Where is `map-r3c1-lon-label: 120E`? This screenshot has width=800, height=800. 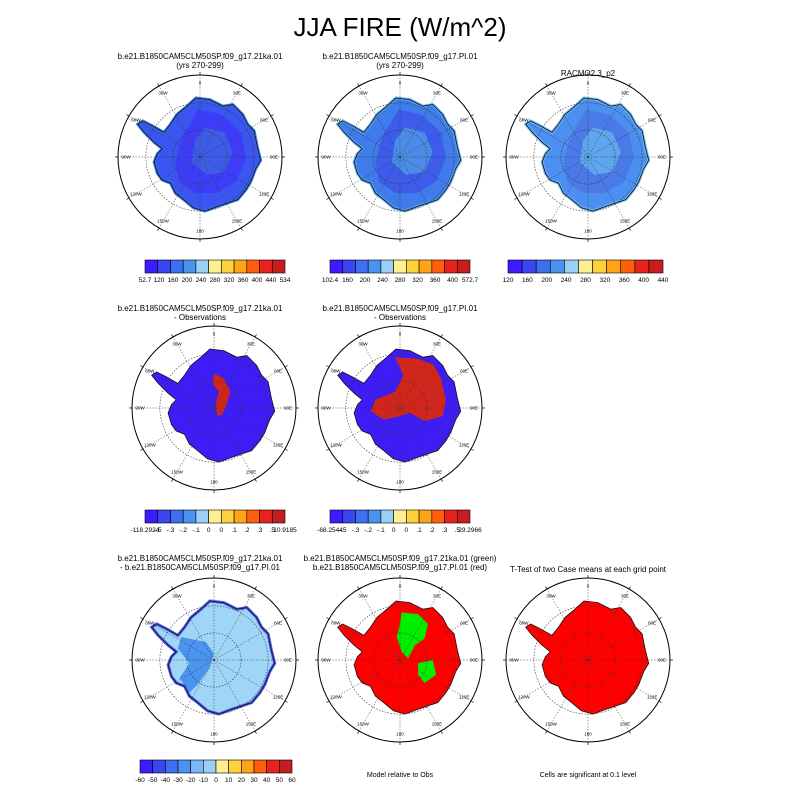 map-r3c1-lon-label: 120E is located at coordinates (278, 697).